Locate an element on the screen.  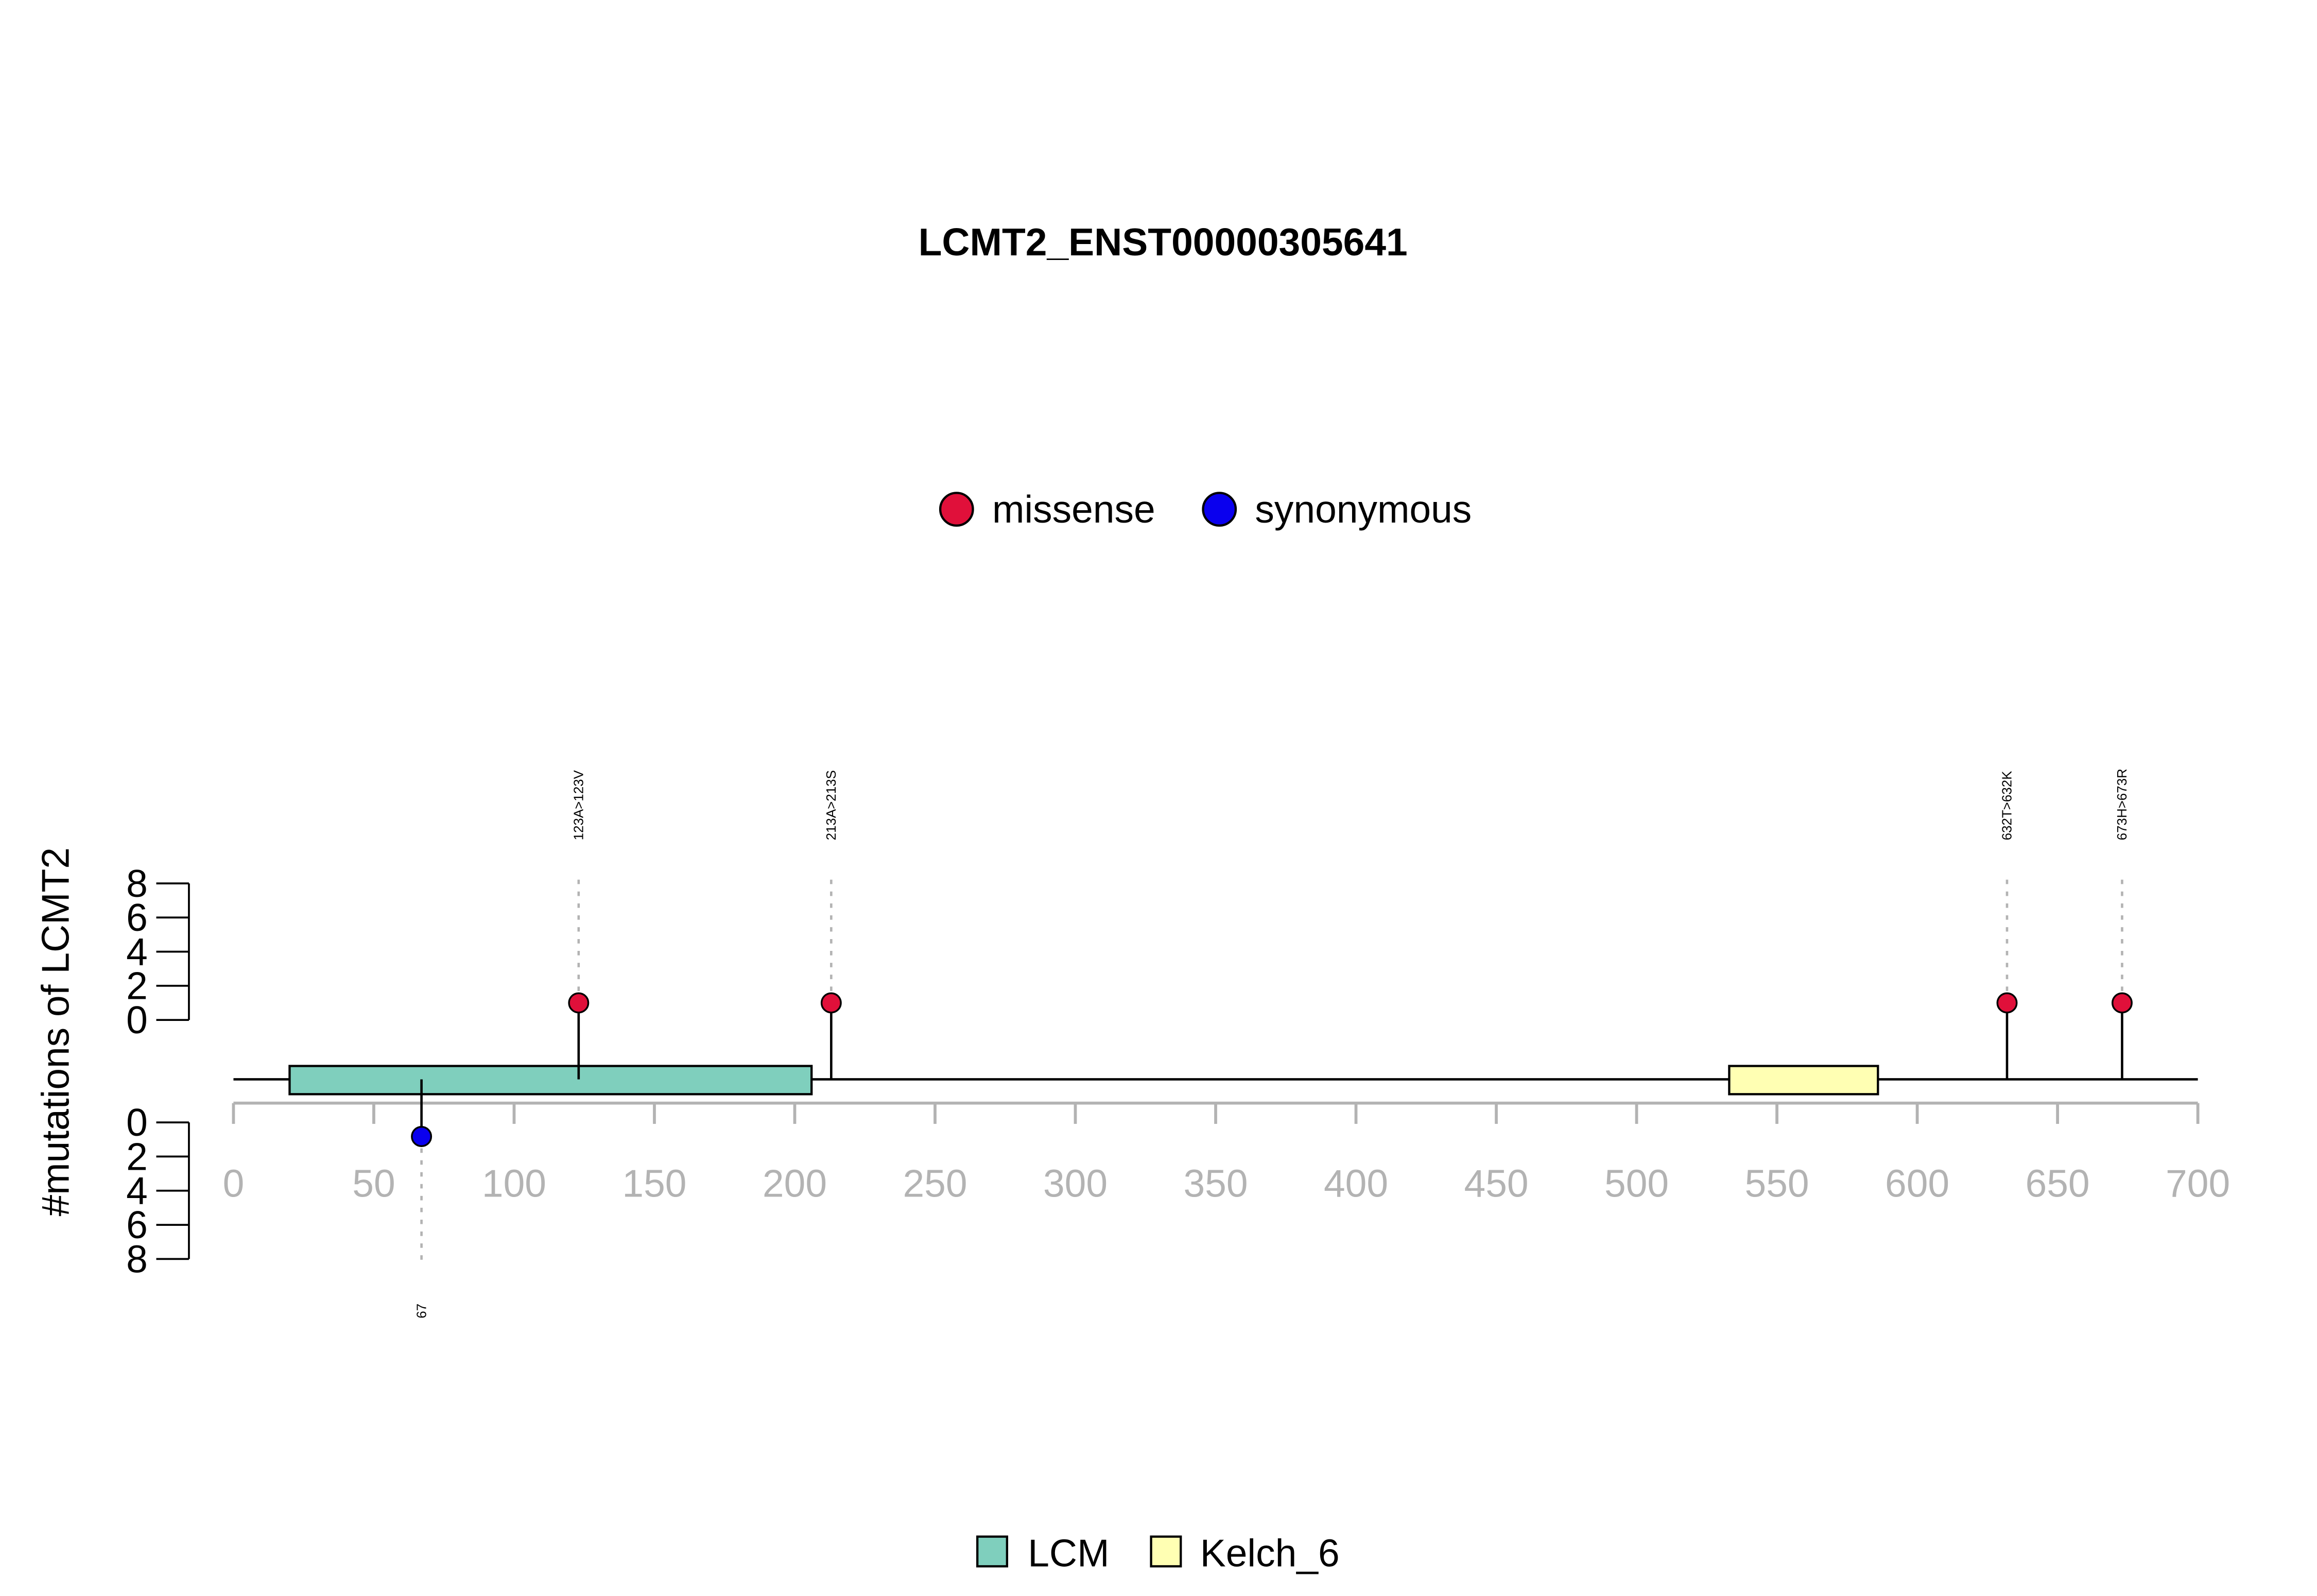
x-tick-label: 100 is located at coordinates (514, 1183).